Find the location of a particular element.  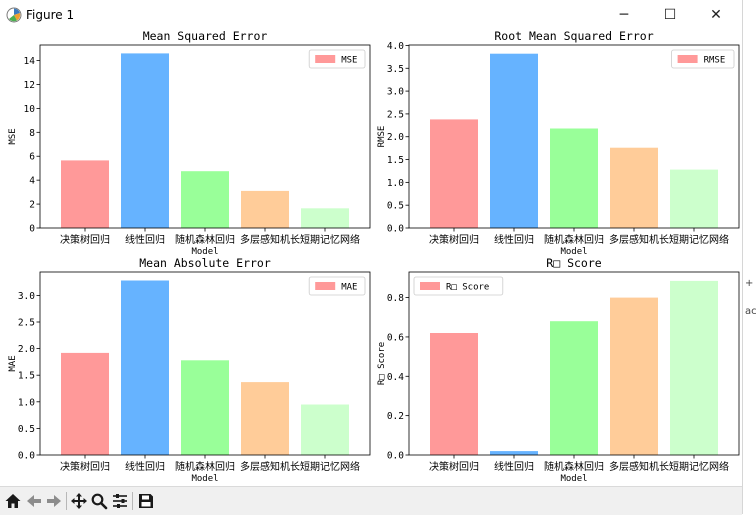

zoom-button is located at coordinates (99, 501).